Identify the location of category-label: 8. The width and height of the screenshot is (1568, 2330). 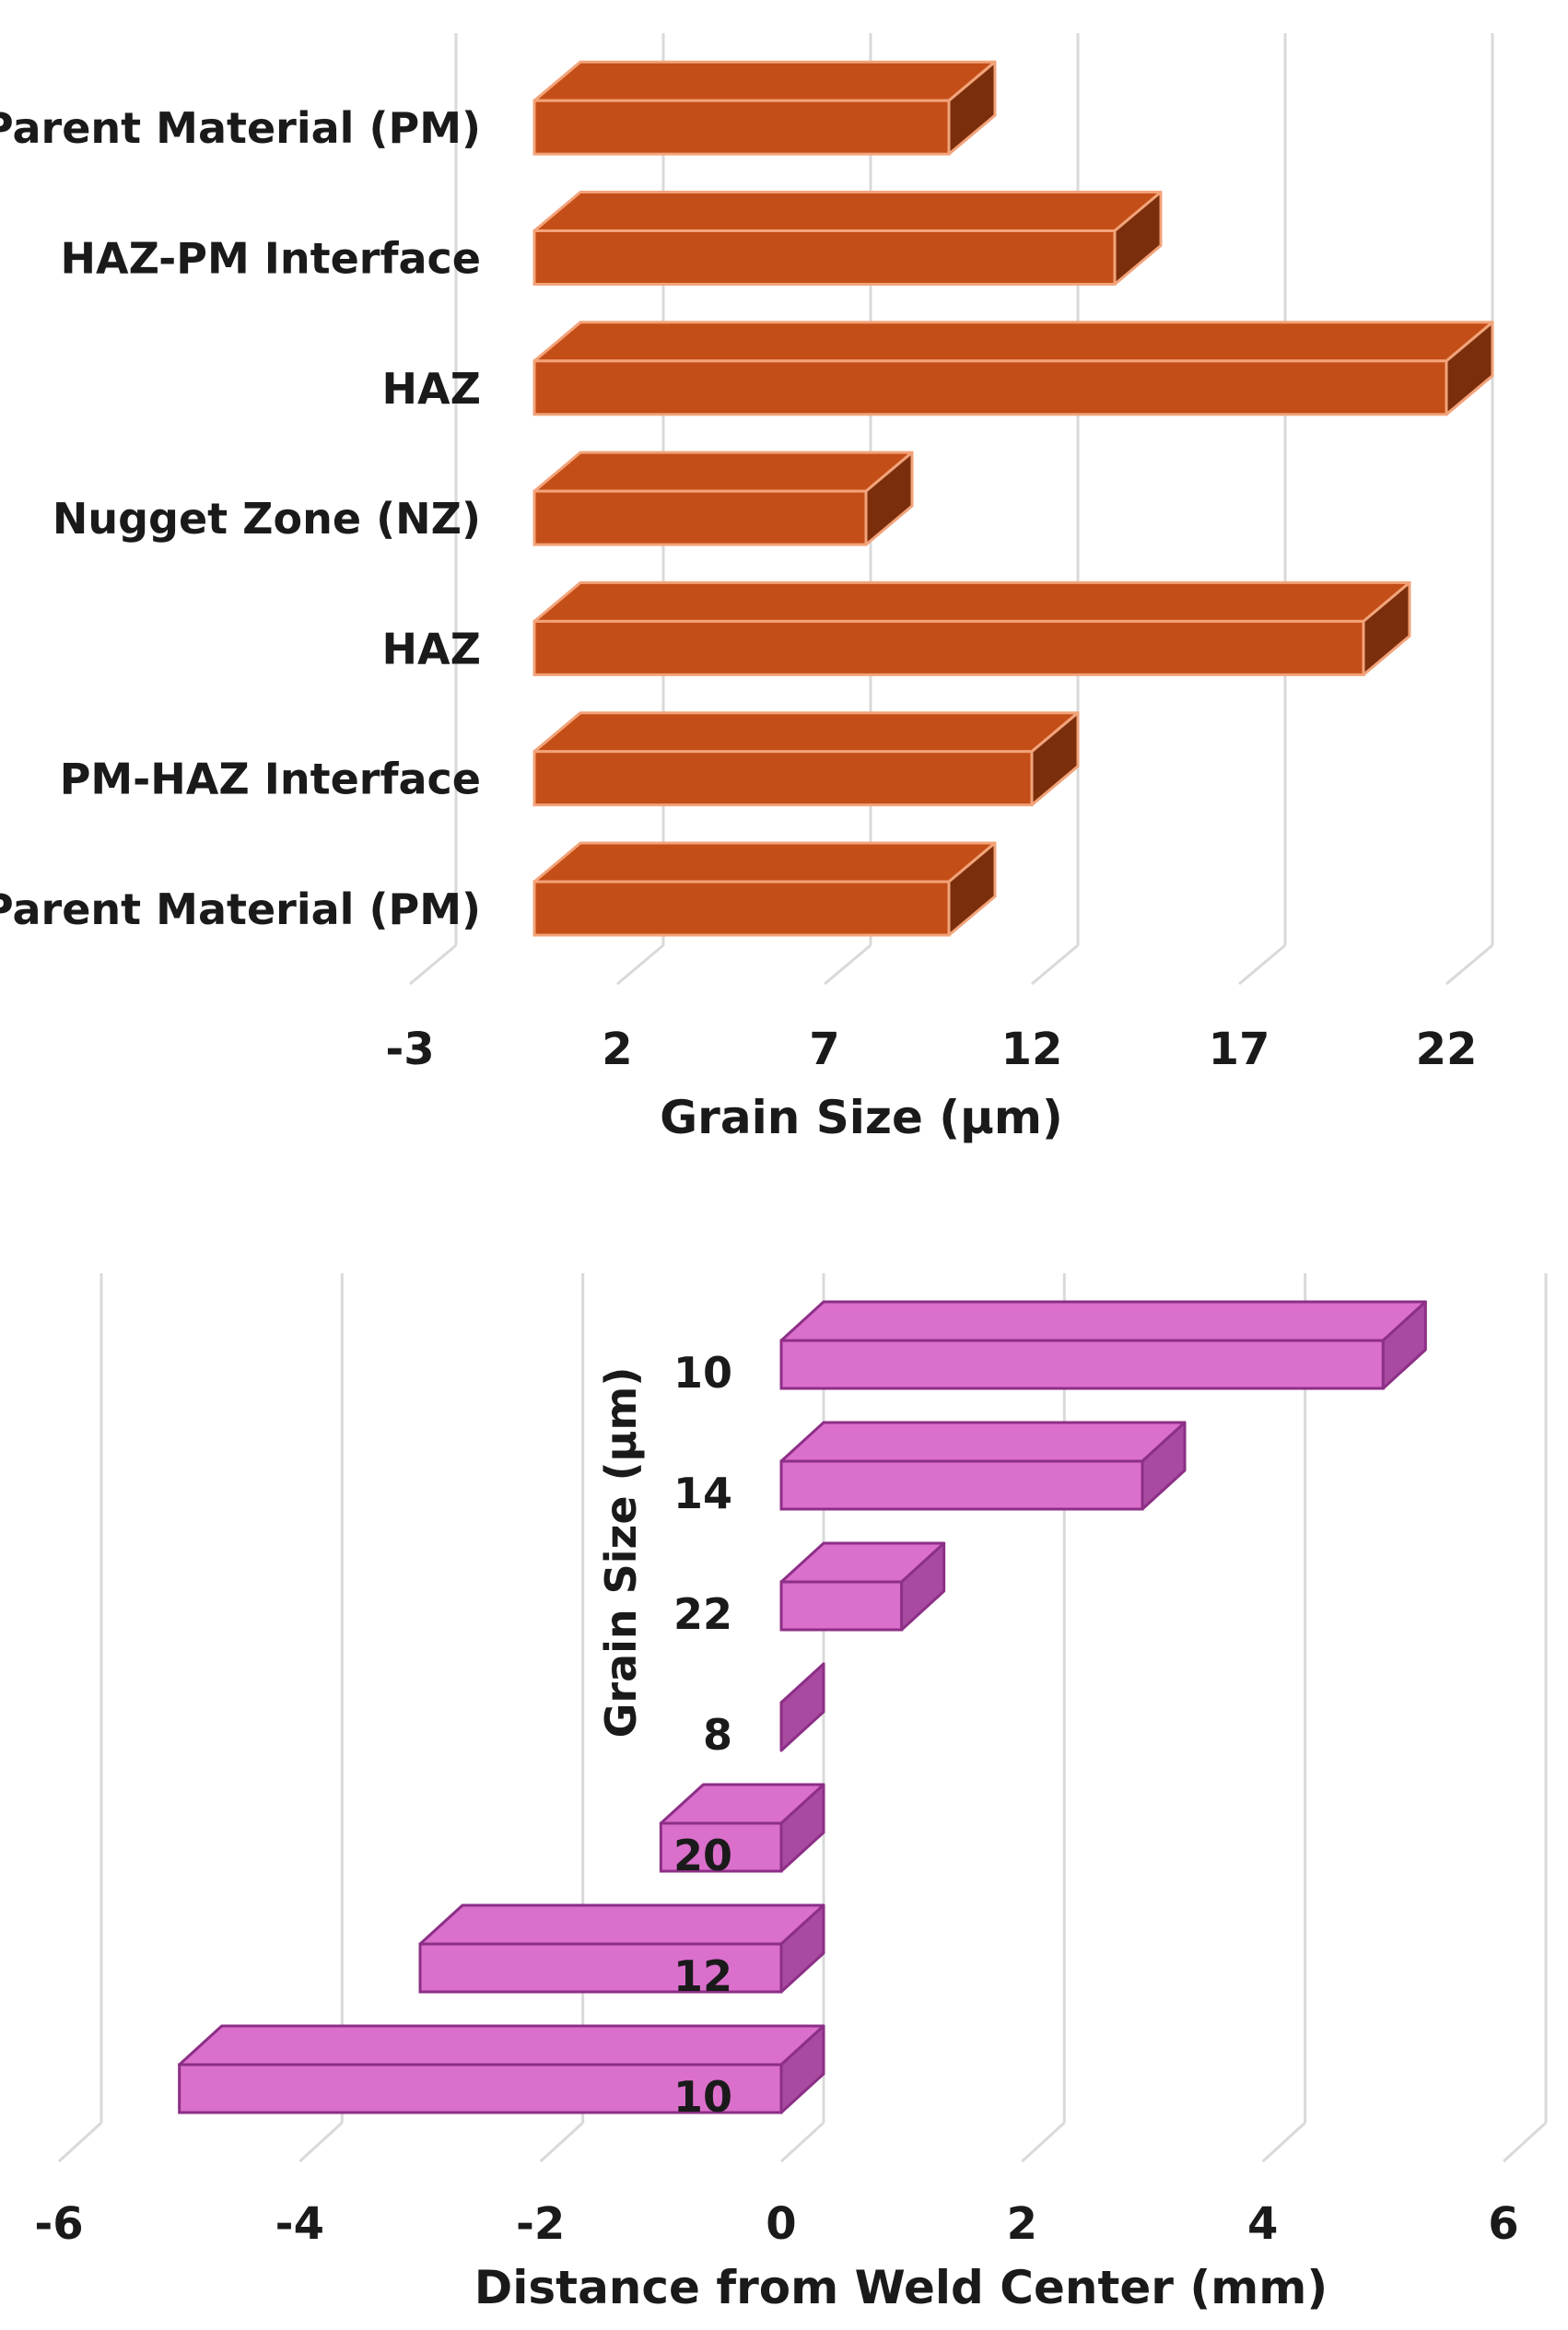
(717, 1735).